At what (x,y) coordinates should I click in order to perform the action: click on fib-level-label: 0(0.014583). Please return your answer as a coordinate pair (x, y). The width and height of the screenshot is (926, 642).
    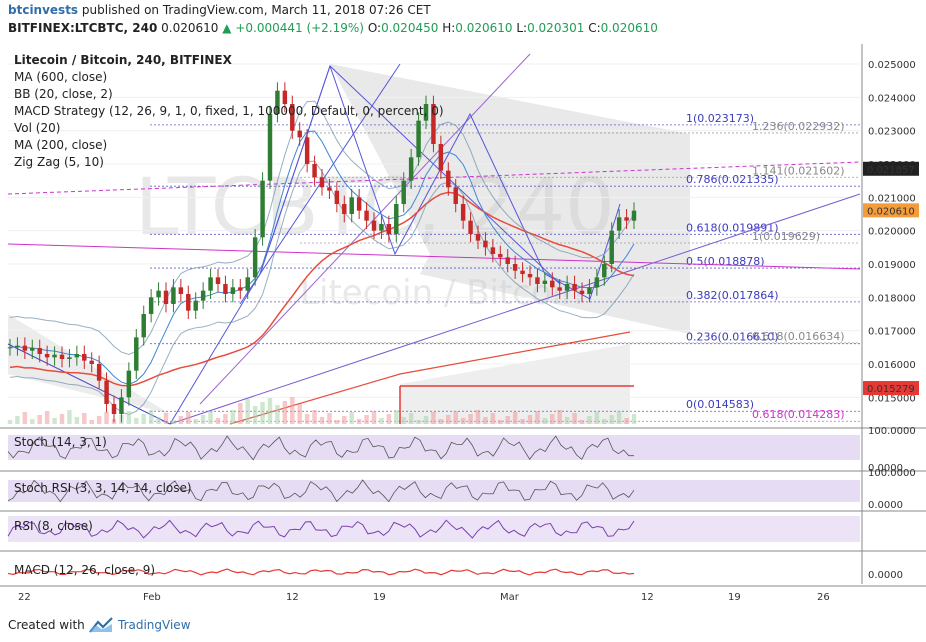
    Looking at the image, I should click on (720, 404).